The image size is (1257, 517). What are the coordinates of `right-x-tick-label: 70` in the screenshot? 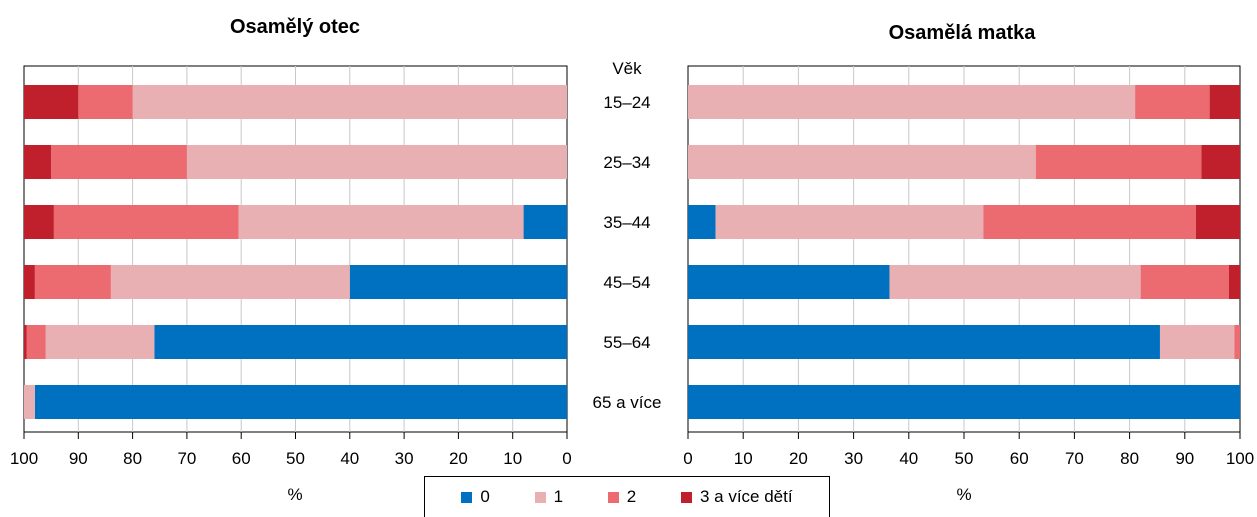 It's located at (1074, 458).